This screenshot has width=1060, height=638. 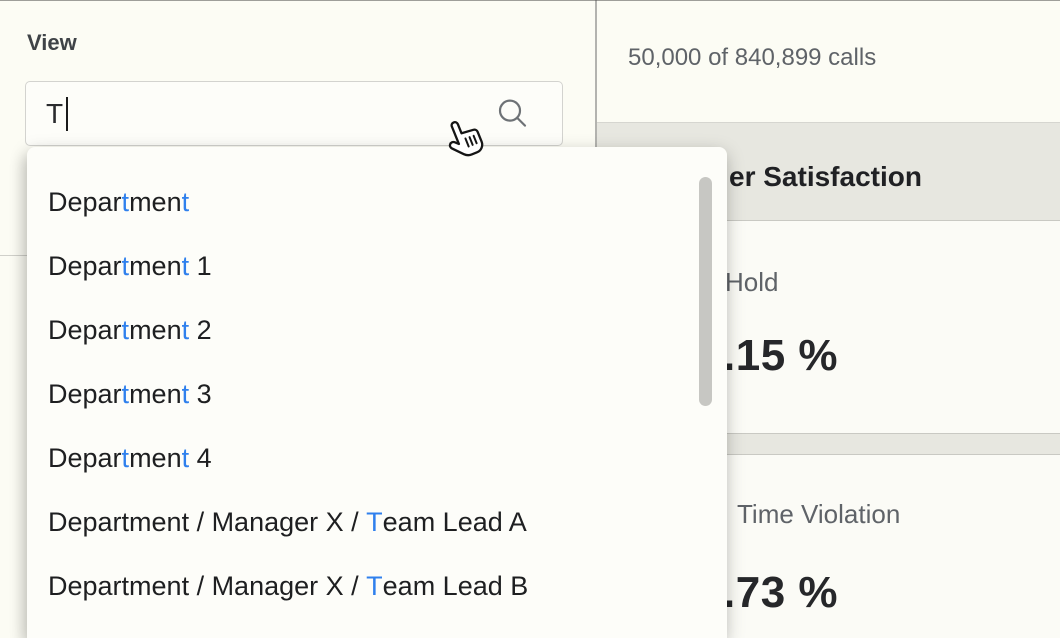 What do you see at coordinates (200, 457) in the screenshot?
I see `item-text: 4` at bounding box center [200, 457].